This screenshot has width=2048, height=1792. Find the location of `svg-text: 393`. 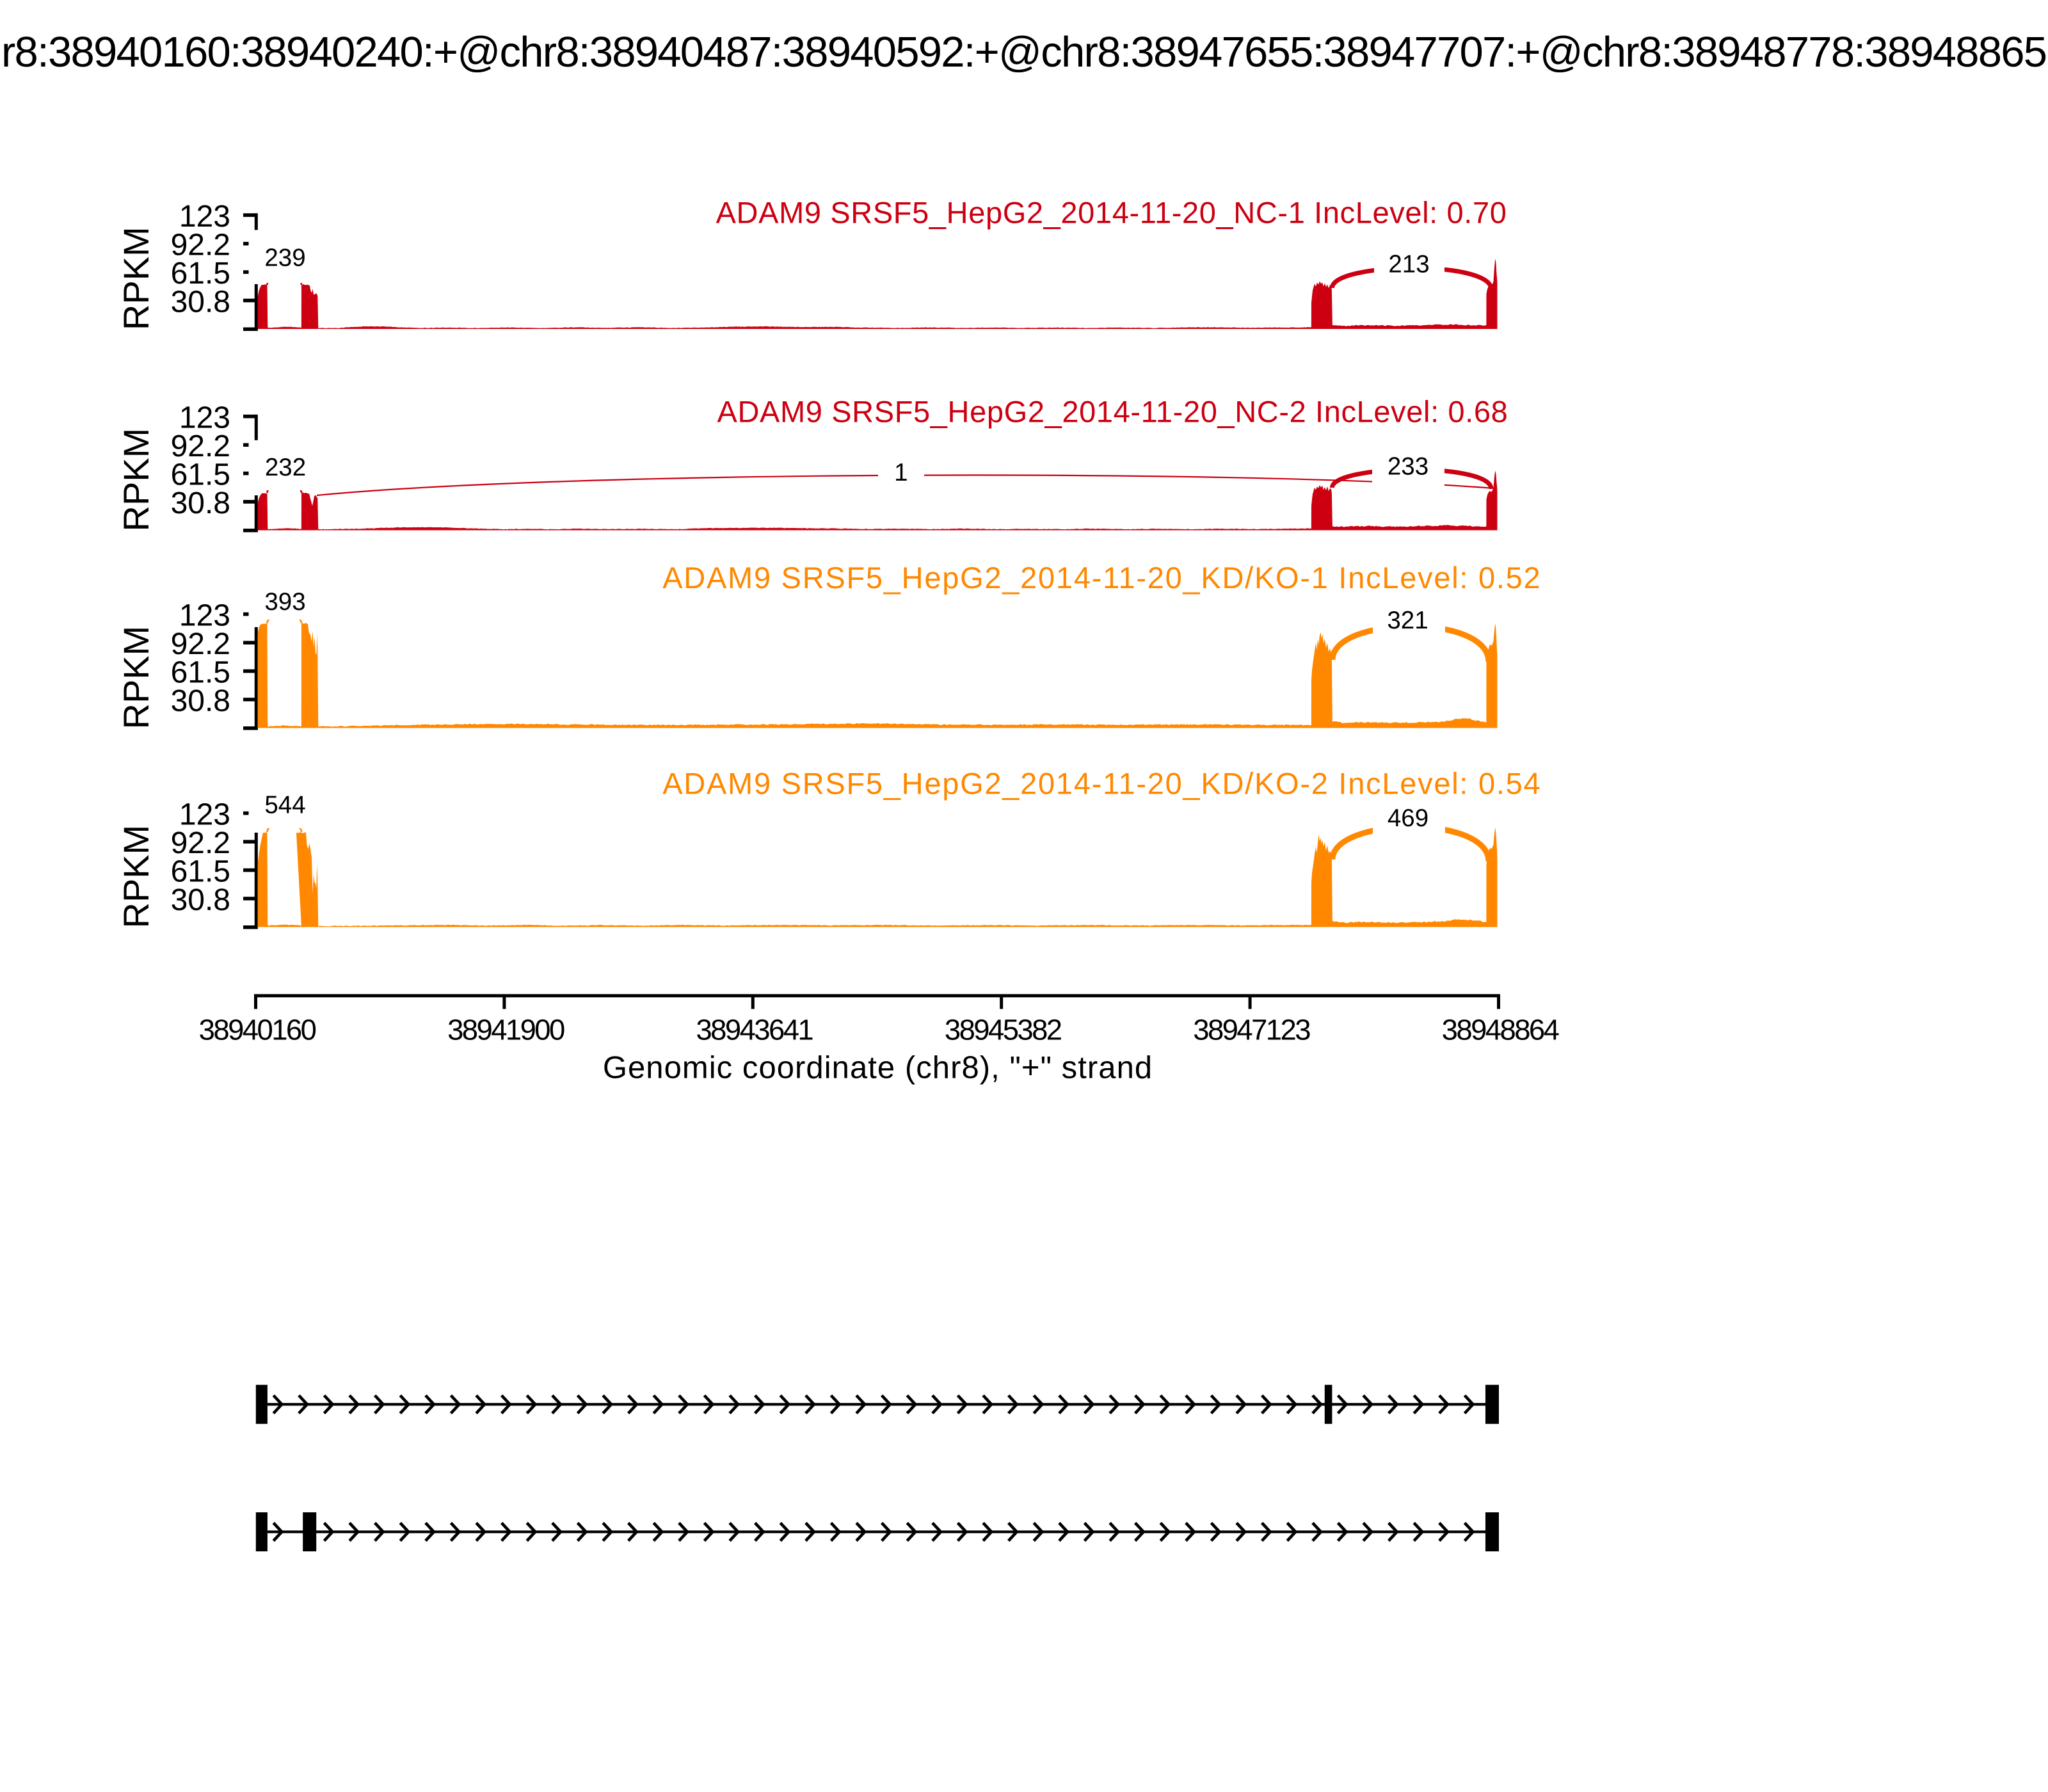

svg-text: 393 is located at coordinates (284, 602).